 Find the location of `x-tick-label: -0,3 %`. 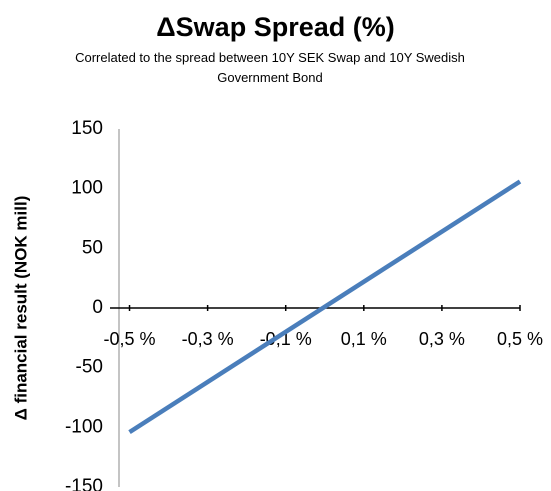

x-tick-label: -0,3 % is located at coordinates (208, 339).